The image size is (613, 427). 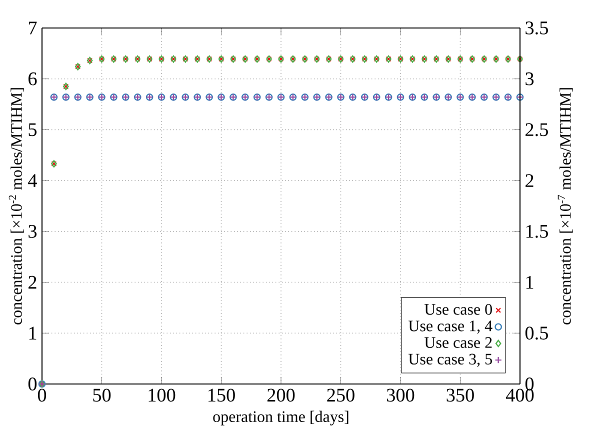 I want to click on y-tick-label: 7, so click(x=32, y=28).